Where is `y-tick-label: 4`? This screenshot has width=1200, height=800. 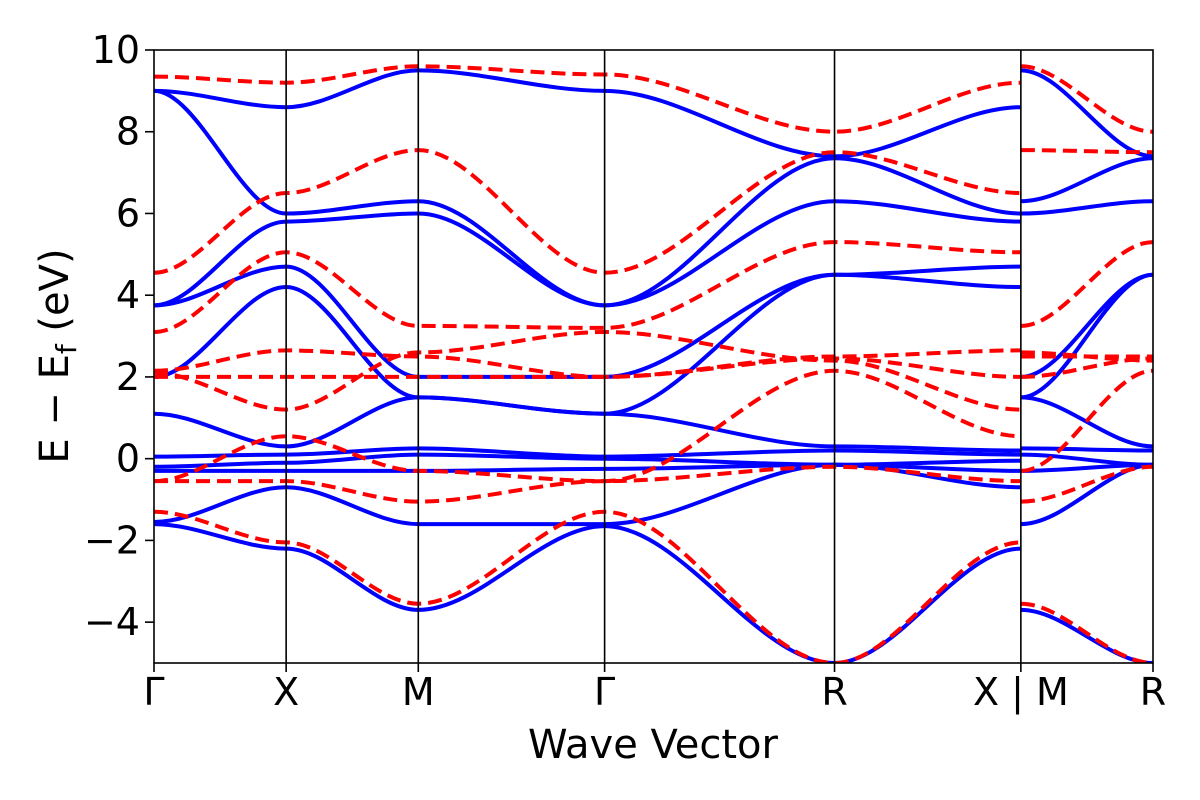 y-tick-label: 4 is located at coordinates (128, 295).